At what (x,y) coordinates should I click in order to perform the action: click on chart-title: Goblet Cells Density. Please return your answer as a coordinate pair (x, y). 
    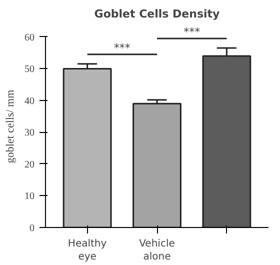
    Looking at the image, I should click on (157, 14).